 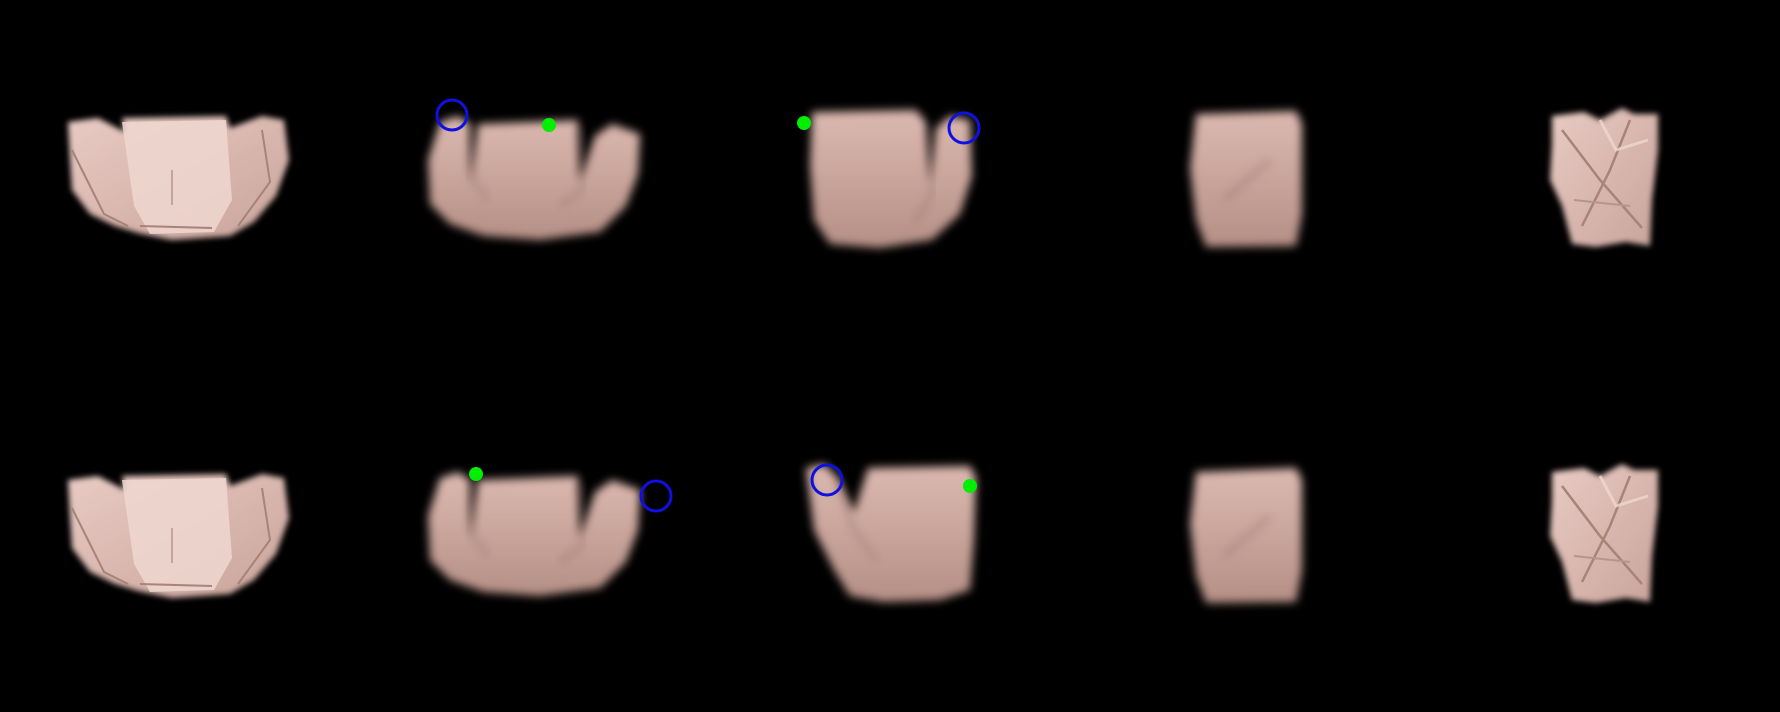 What do you see at coordinates (178, 178) in the screenshot?
I see `row-1-frame-1-shirt-flat` at bounding box center [178, 178].